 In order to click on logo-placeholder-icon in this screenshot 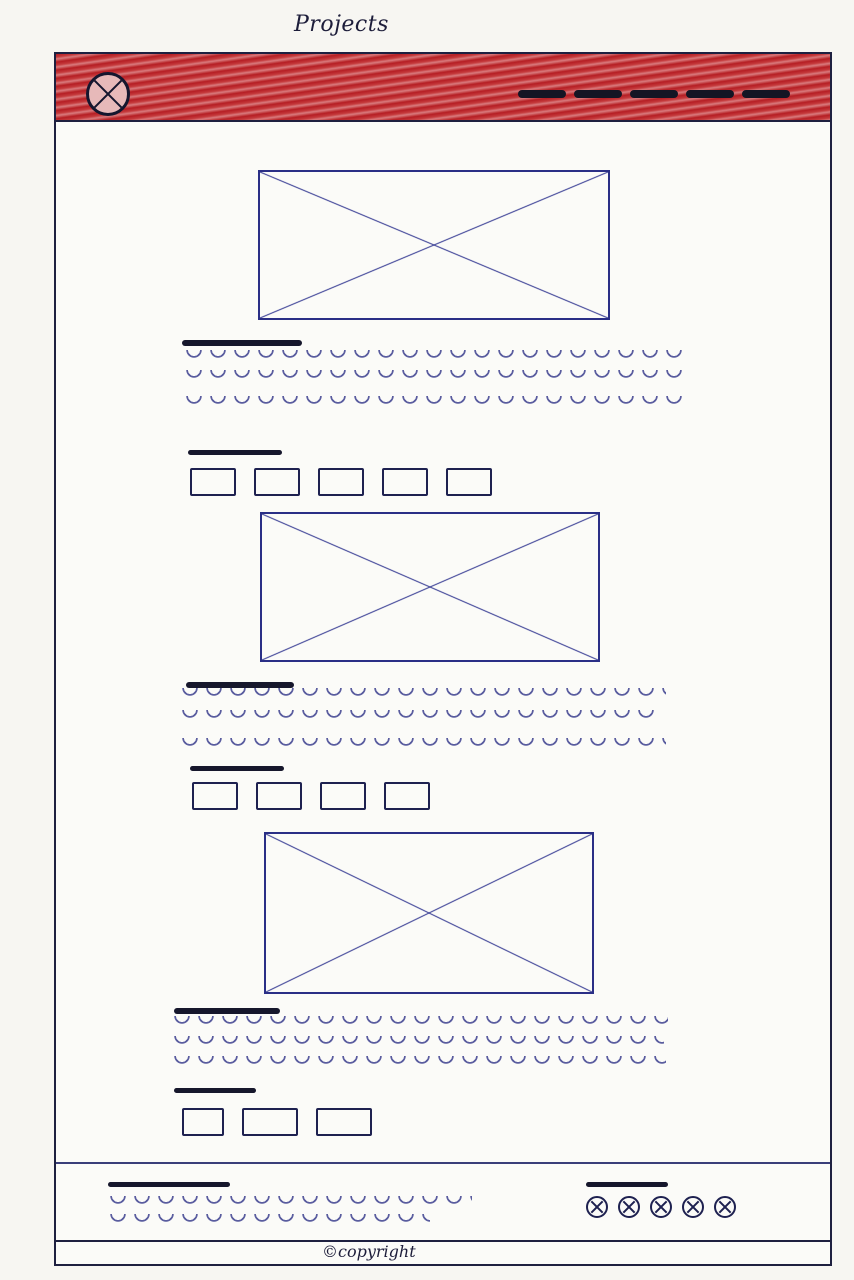, I will do `click(108, 94)`.